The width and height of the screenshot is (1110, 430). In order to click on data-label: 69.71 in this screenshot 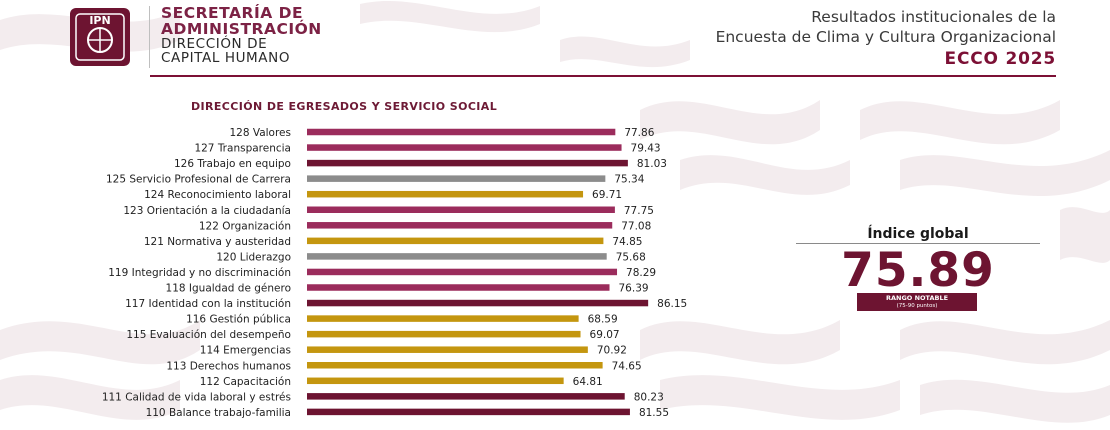, I will do `click(607, 195)`.